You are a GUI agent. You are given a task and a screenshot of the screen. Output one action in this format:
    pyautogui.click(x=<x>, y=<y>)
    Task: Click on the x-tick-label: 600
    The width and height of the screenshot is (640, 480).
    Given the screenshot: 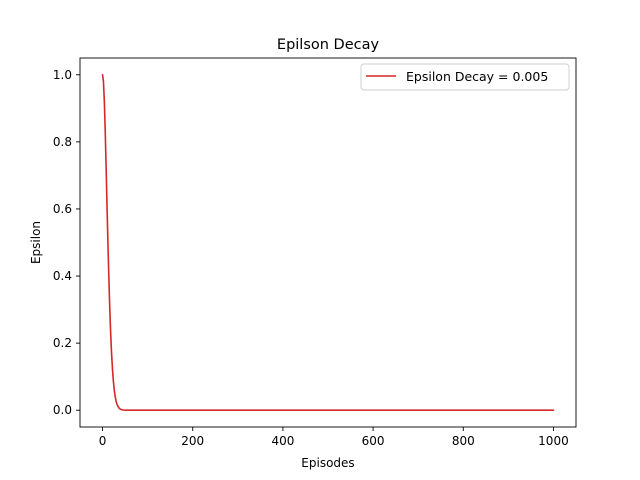 What is the action you would take?
    pyautogui.click(x=373, y=441)
    